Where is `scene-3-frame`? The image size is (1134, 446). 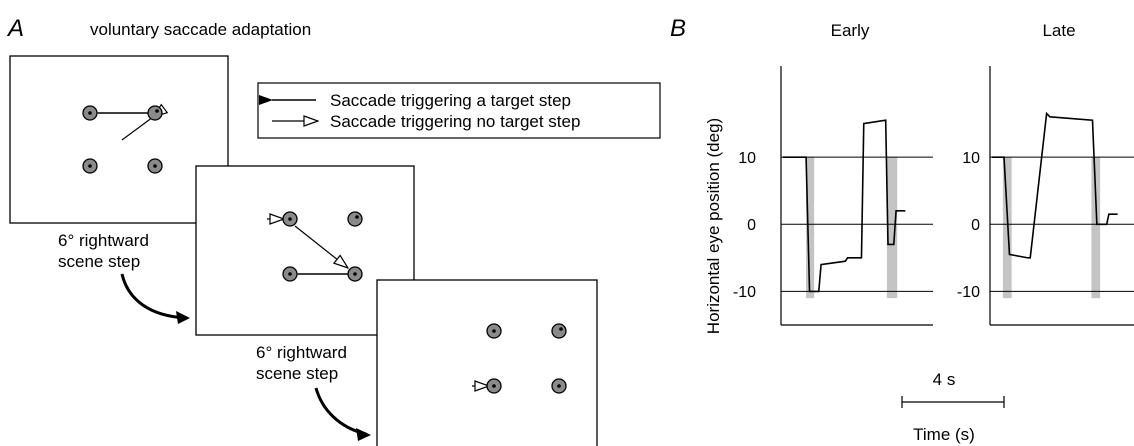 scene-3-frame is located at coordinates (487, 362).